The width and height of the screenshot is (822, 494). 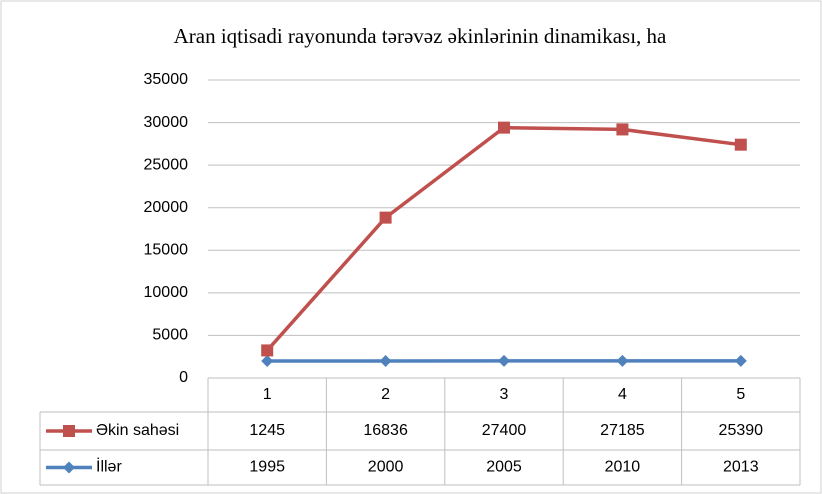 What do you see at coordinates (166, 122) in the screenshot?
I see `y-tick-label: 30000` at bounding box center [166, 122].